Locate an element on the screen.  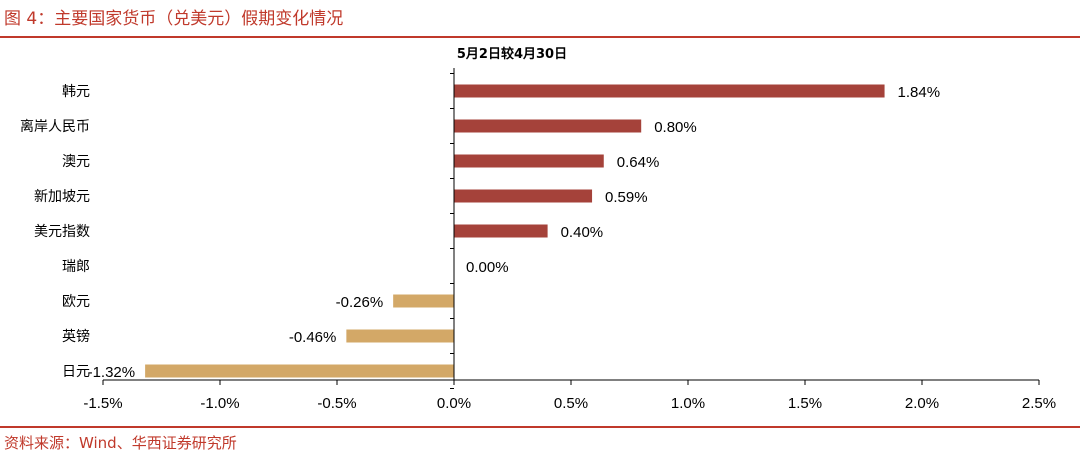
data-label: 0.80% is located at coordinates (675, 127).